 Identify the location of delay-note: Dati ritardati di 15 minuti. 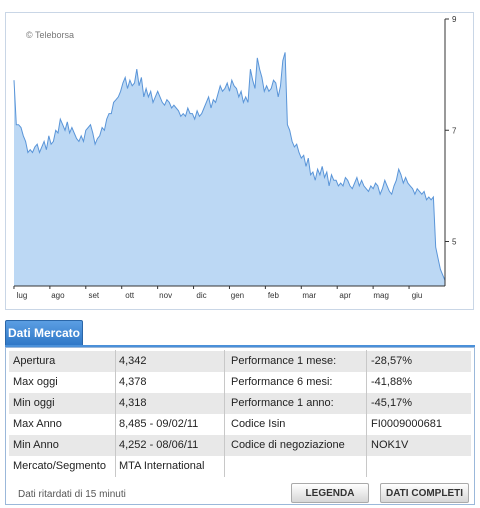
(72, 494).